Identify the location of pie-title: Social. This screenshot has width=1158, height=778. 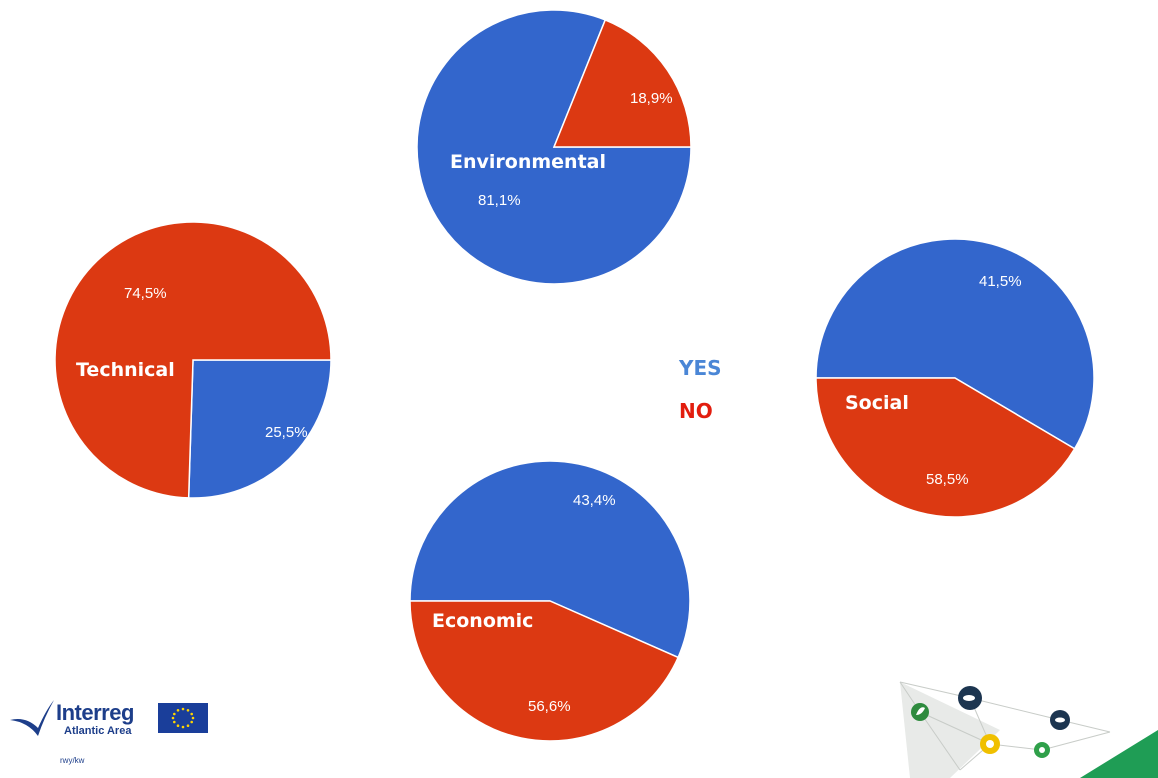
(877, 403).